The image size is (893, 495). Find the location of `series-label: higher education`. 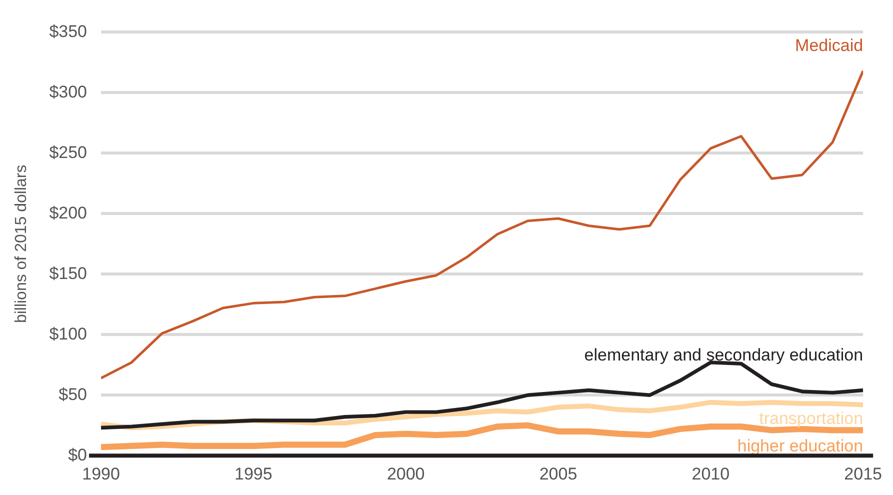

series-label: higher education is located at coordinates (800, 446).